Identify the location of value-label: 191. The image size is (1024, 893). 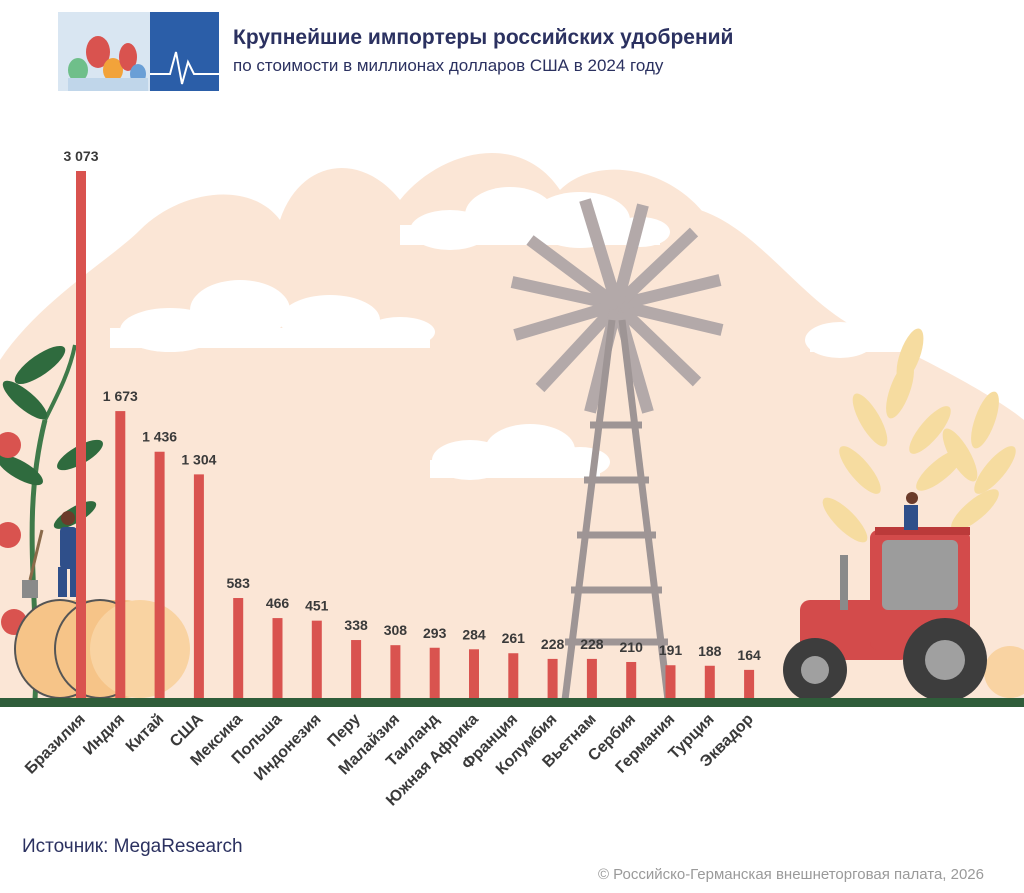
(671, 650).